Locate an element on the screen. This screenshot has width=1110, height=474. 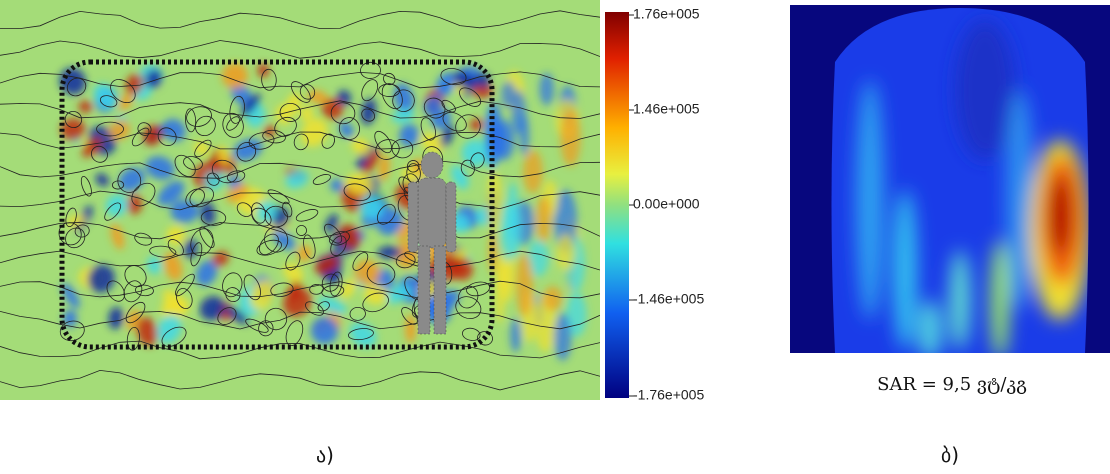
sar-annotation: SAR = 9,5 ვტ/კგ is located at coordinates (952, 384).